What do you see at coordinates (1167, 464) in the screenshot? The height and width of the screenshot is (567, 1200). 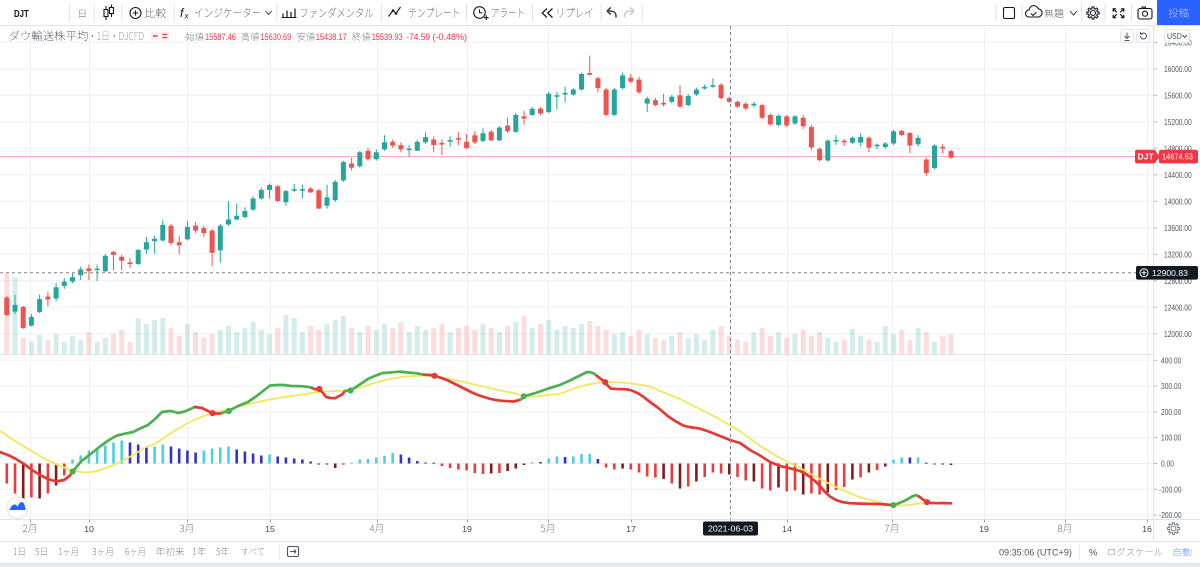 I see `svg-text: 0.00` at bounding box center [1167, 464].